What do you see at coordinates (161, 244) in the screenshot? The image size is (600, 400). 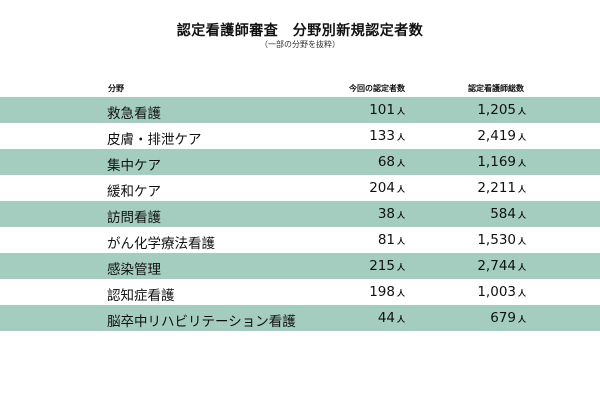 I see `field-name: がん化学療法看護` at bounding box center [161, 244].